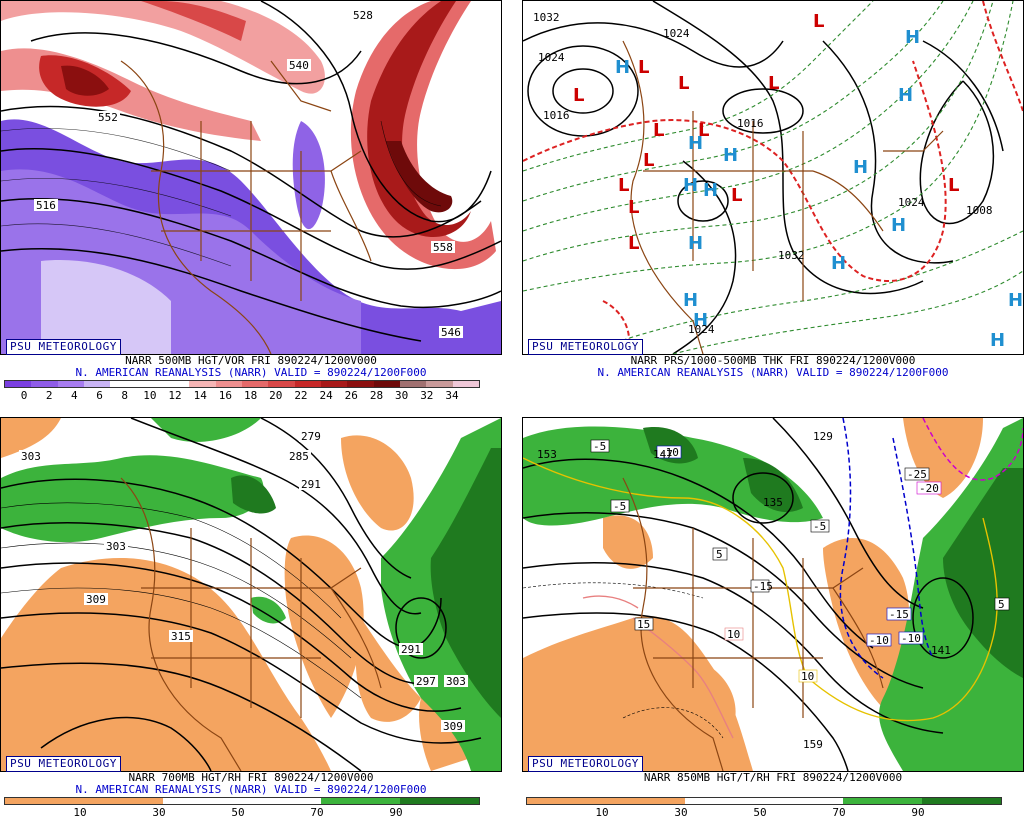 The image size is (1024, 819). What do you see at coordinates (760, 812) in the screenshot?
I see `colorbar-tick-label: 50` at bounding box center [760, 812].